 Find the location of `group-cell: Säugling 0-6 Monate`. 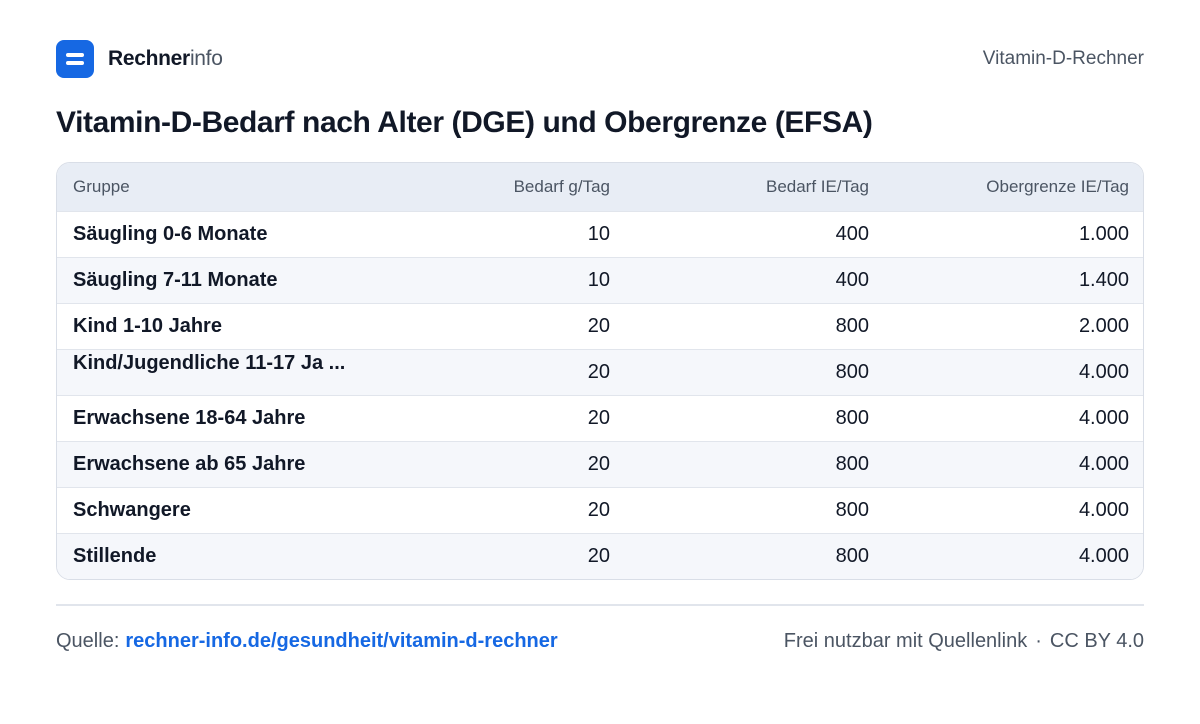

group-cell: Säugling 0-6 Monate is located at coordinates (170, 233).